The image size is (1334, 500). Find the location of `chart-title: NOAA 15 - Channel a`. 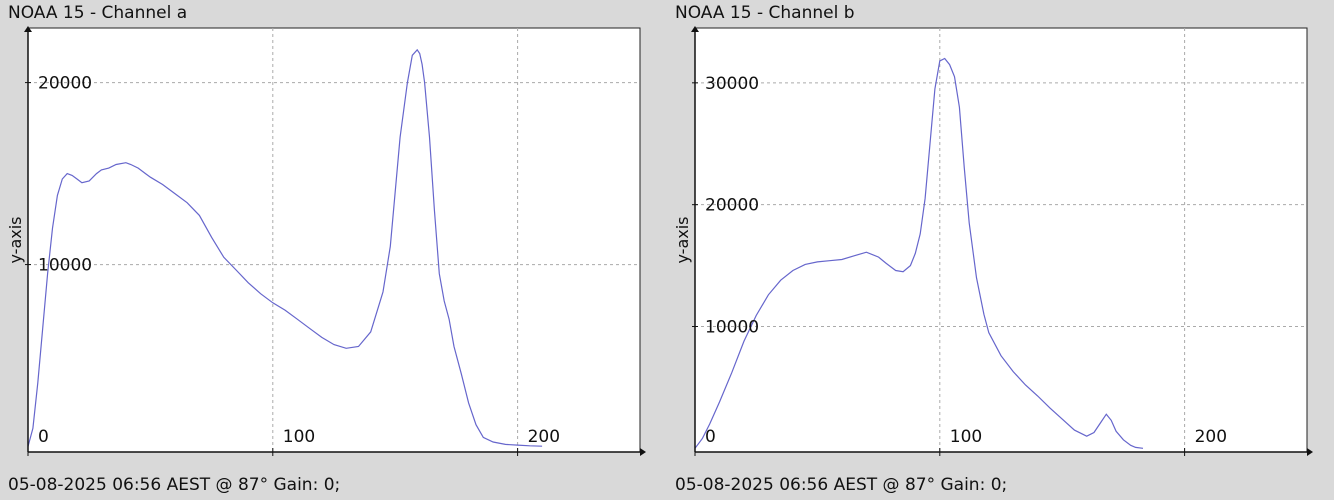

chart-title: NOAA 15 - Channel a is located at coordinates (98, 13).